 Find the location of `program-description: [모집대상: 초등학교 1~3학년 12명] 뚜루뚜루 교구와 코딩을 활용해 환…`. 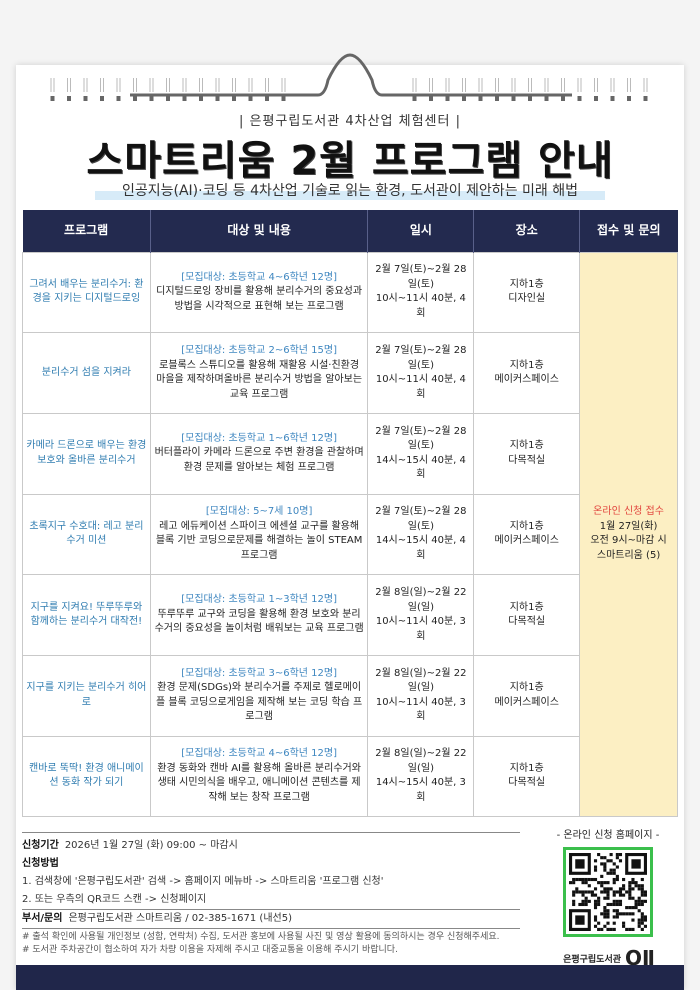

program-description: [모집대상: 초등학교 1~3학년 12명] 뚜루뚜루 교구와 코딩을 활용해 환… is located at coordinates (259, 615).